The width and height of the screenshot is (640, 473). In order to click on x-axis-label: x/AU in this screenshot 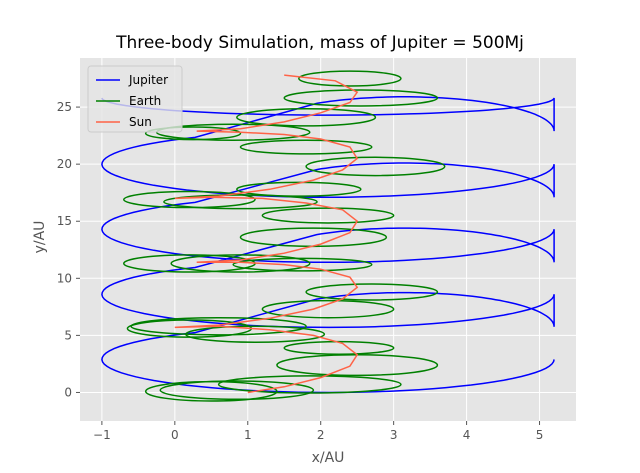, I will do `click(328, 458)`.